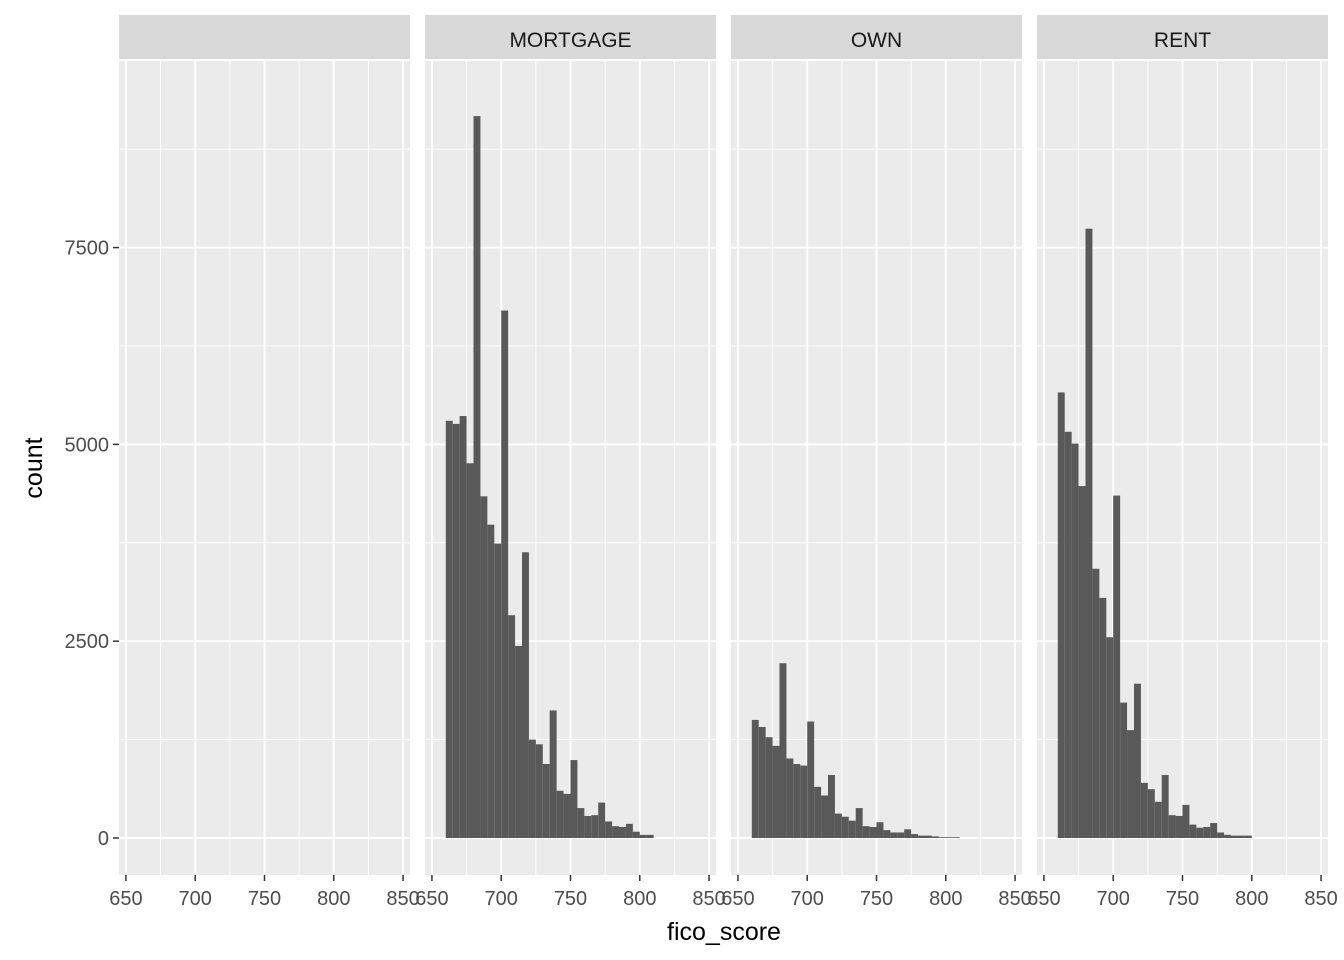  Describe the element at coordinates (92, 544) in the screenshot. I see `y-axis: 0 2500 5000 7500` at that location.